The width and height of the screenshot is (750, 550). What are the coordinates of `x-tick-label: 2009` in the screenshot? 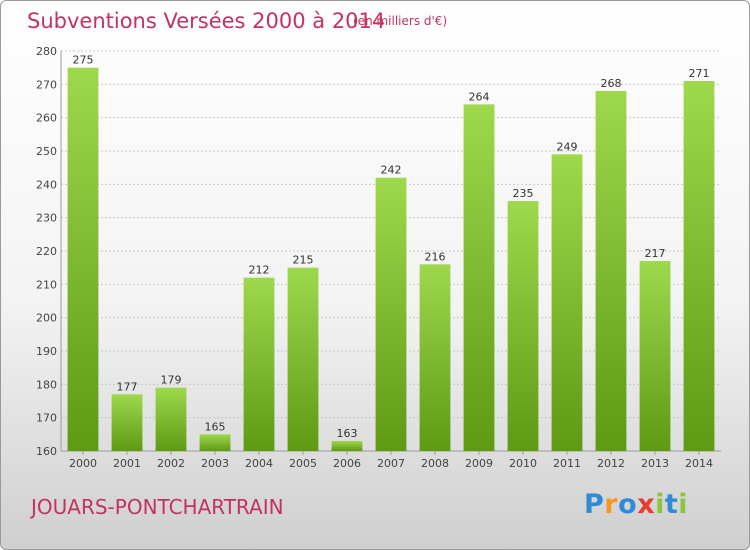 It's located at (479, 463).